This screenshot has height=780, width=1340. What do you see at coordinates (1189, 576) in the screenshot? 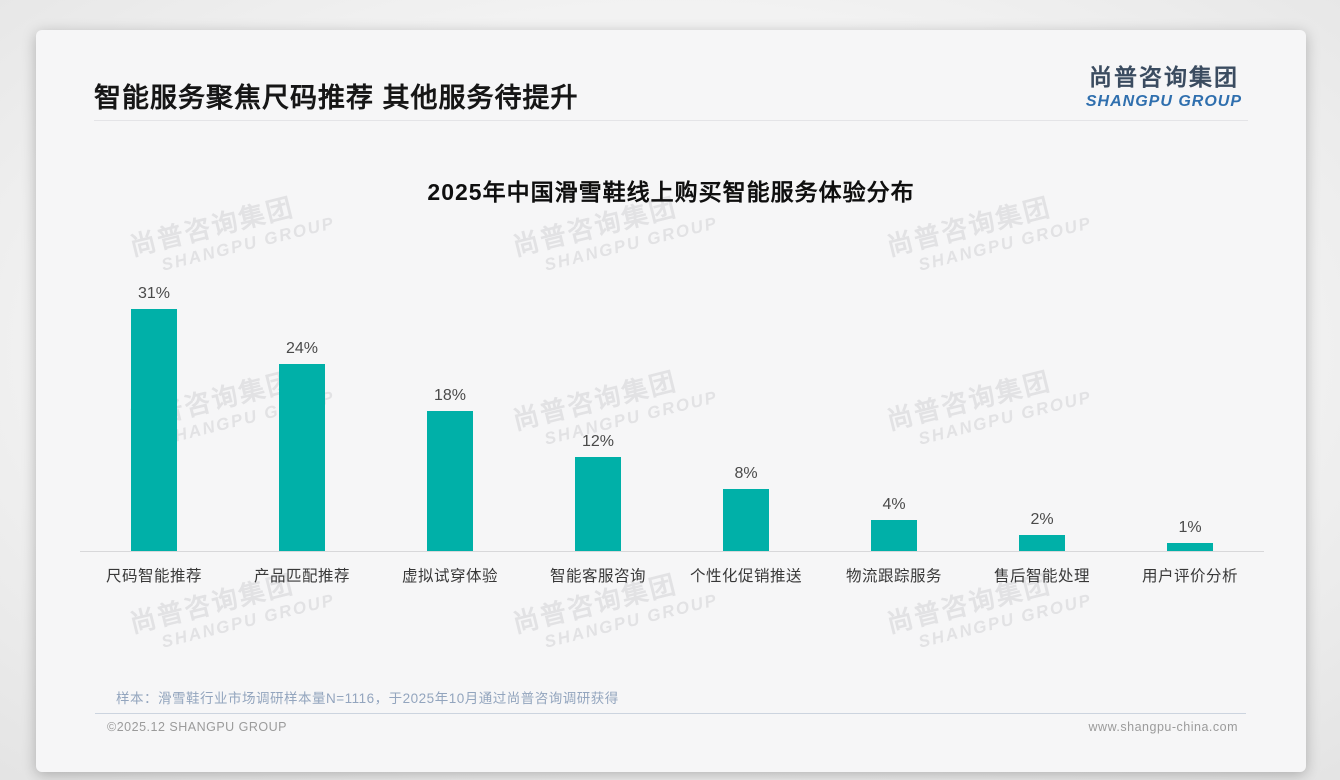
I see `bar-category-label: 用户评价分析` at bounding box center [1189, 576].